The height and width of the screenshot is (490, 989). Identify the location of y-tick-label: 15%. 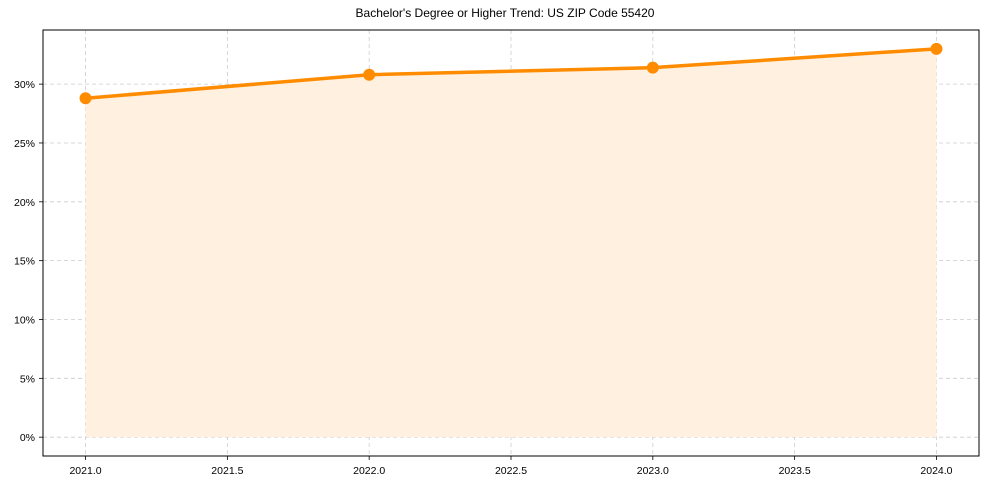
(24, 262).